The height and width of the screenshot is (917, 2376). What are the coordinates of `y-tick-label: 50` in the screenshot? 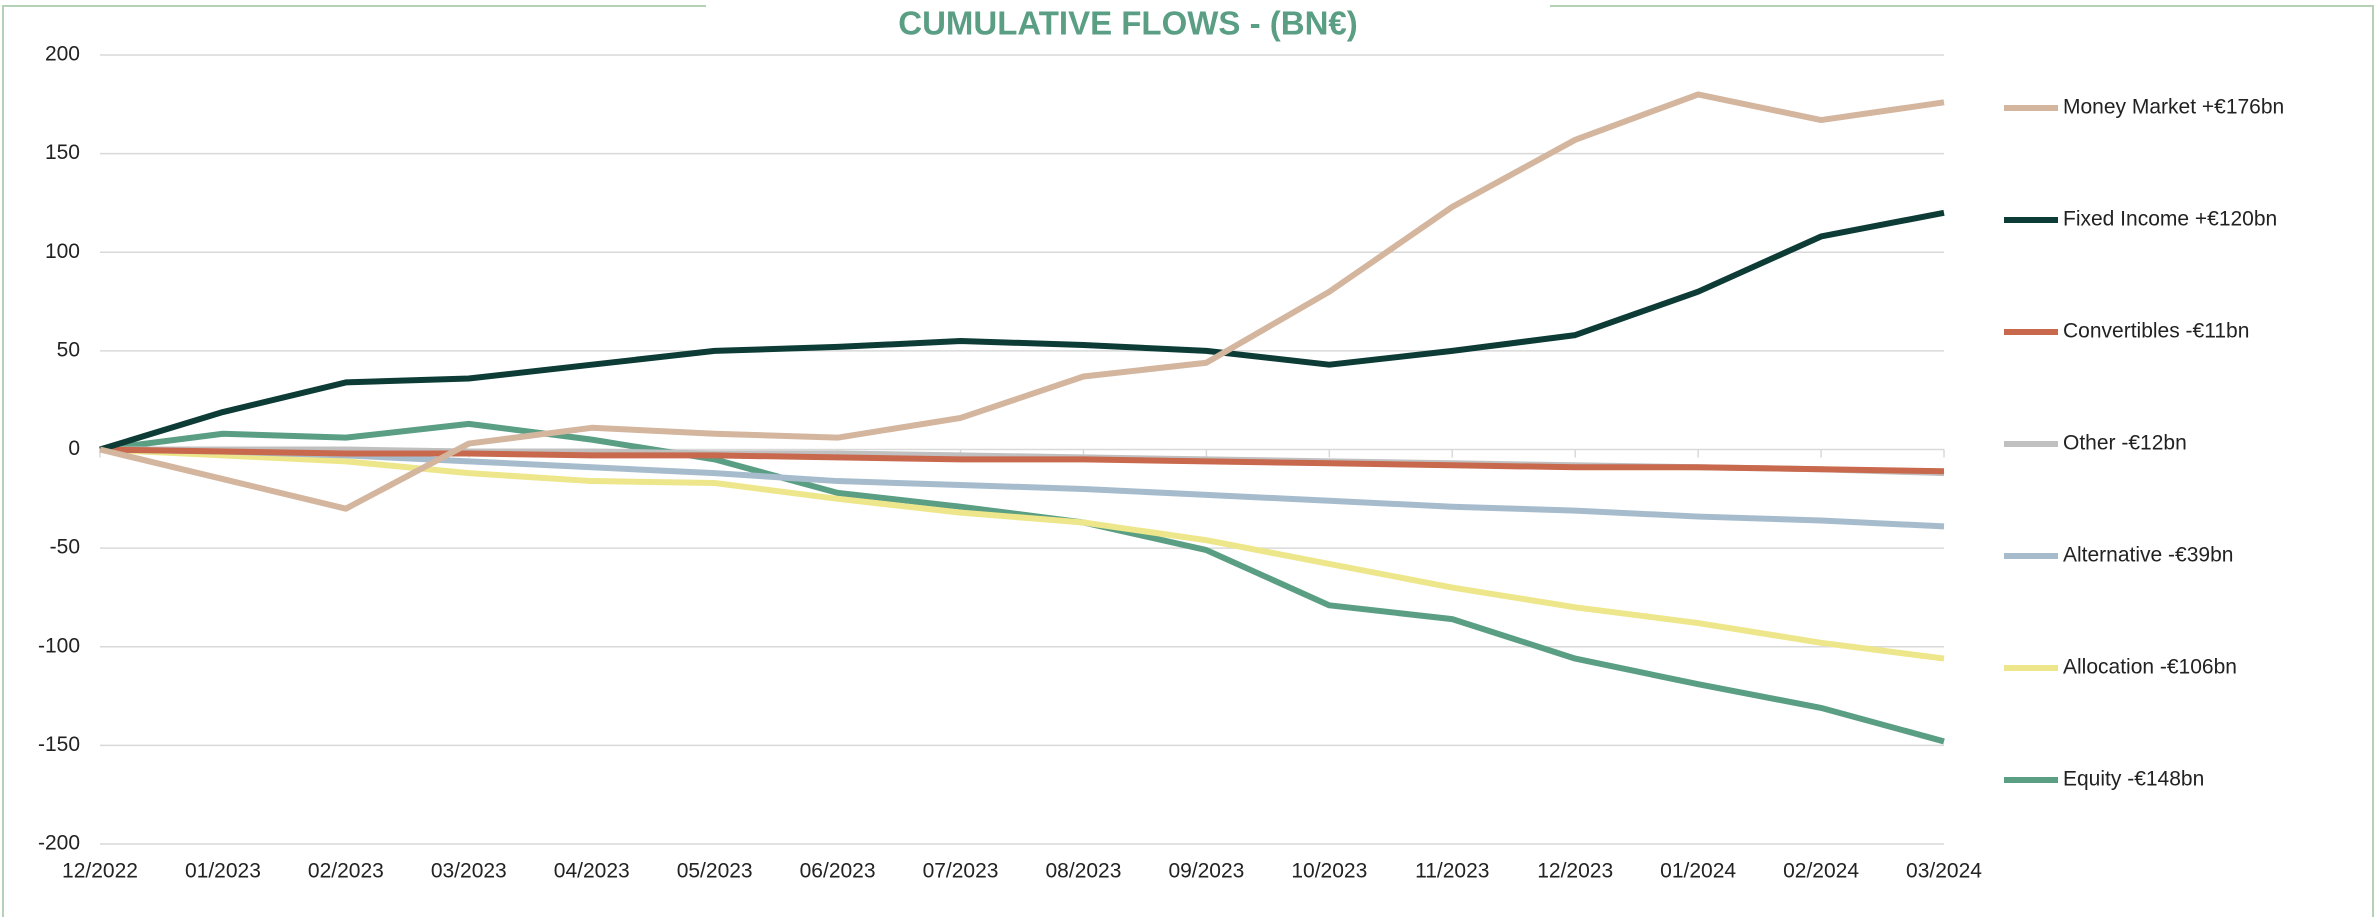 It's located at (68, 349).